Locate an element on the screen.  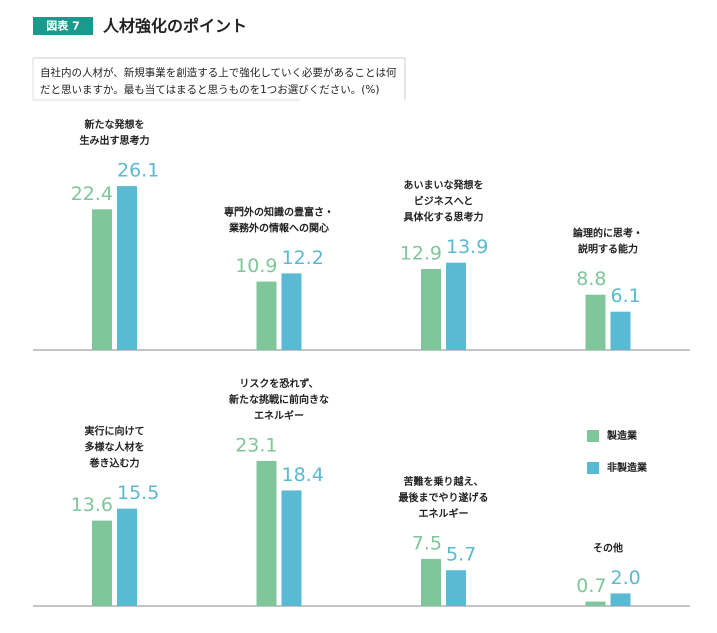
value-label: 2.0 is located at coordinates (626, 578).